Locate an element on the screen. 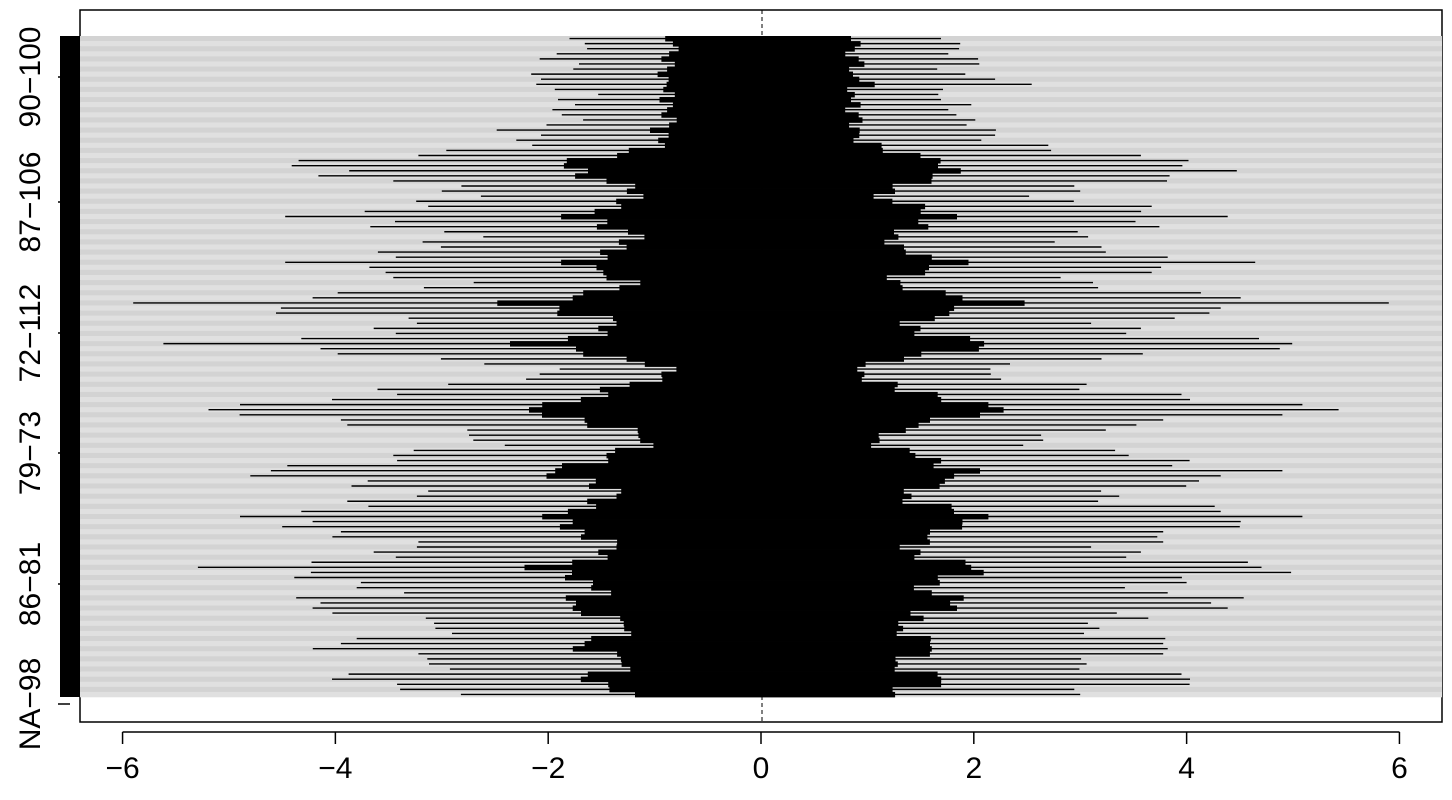  x-tick-label: 0 is located at coordinates (761, 768).